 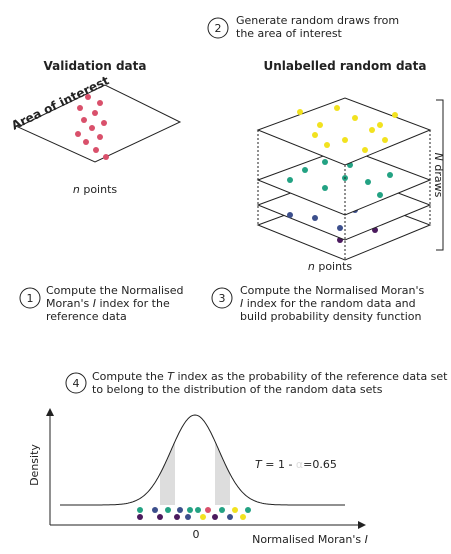 I want to click on y-axis-label: Density, so click(x=34, y=465).